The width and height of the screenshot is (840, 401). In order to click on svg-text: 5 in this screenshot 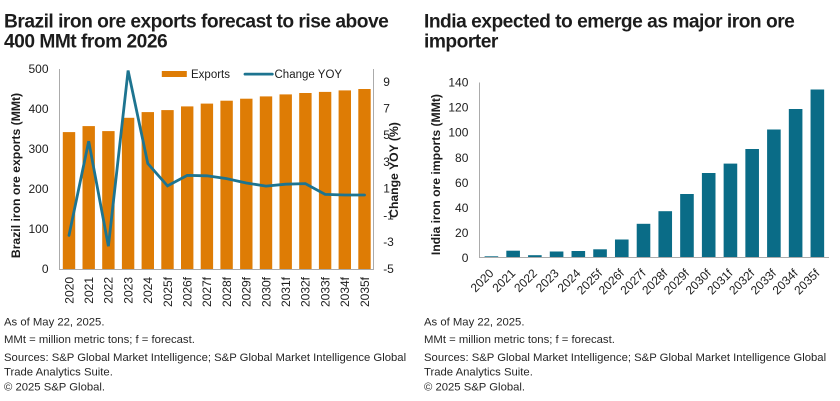, I will do `click(386, 135)`.